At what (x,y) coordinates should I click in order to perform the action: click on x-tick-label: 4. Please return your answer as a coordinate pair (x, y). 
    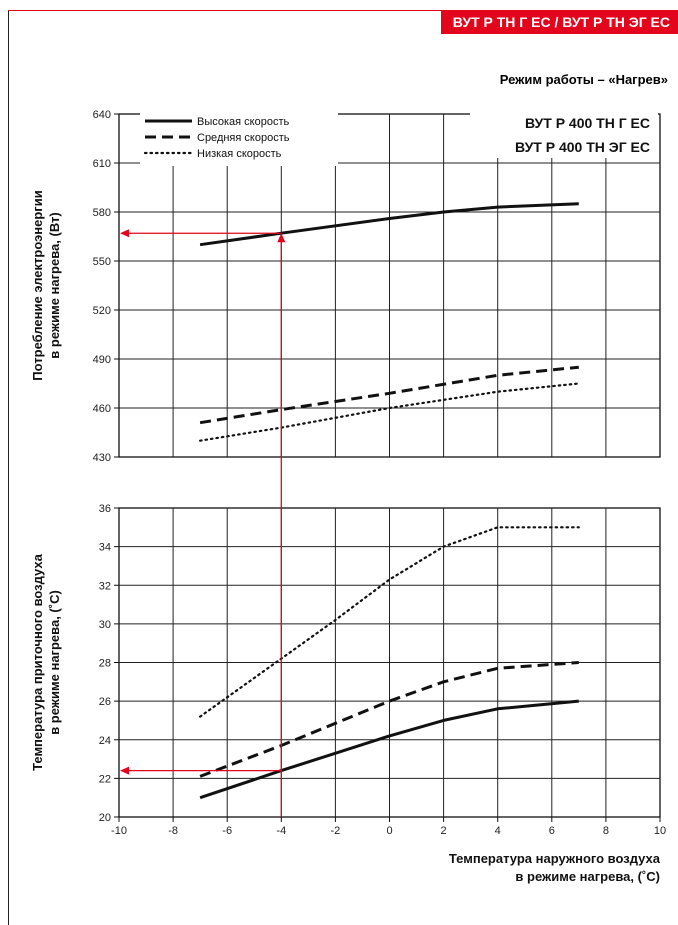
    Looking at the image, I should click on (498, 831).